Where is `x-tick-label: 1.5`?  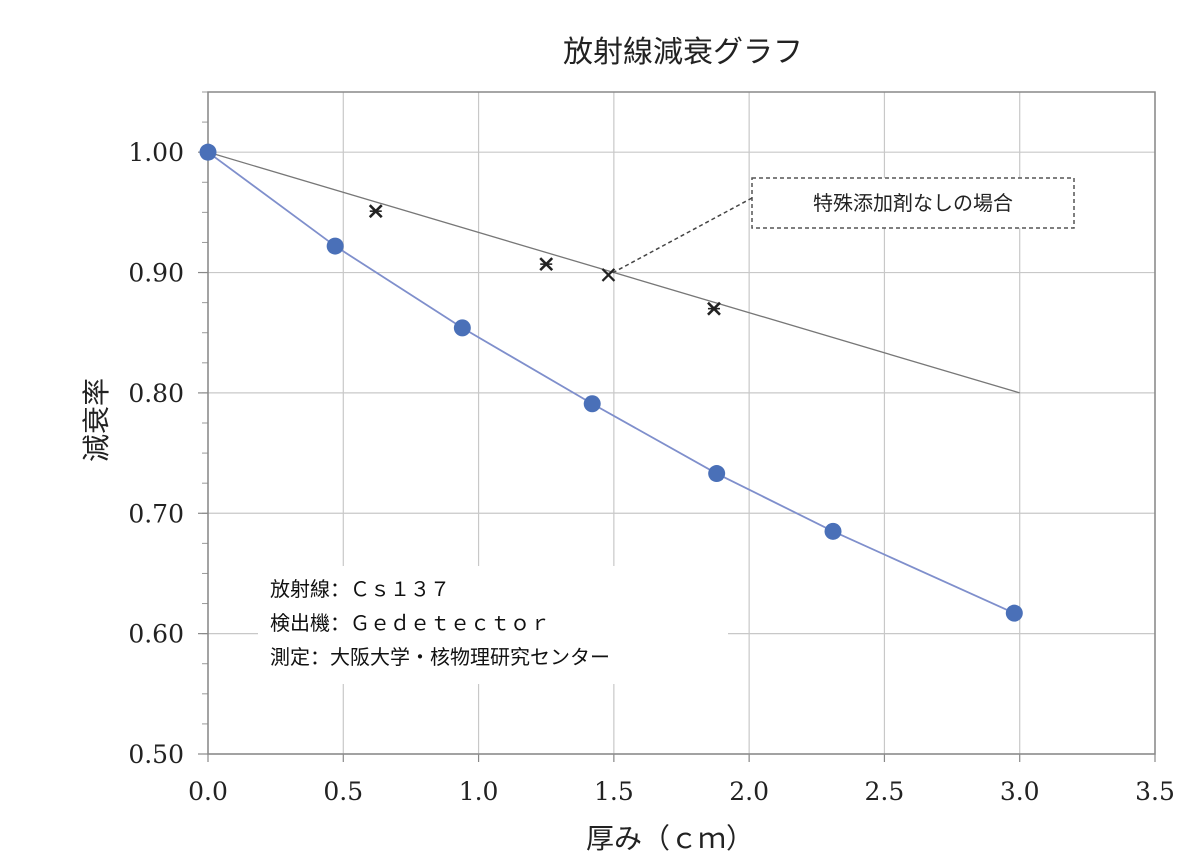 x-tick-label: 1.5 is located at coordinates (614, 791).